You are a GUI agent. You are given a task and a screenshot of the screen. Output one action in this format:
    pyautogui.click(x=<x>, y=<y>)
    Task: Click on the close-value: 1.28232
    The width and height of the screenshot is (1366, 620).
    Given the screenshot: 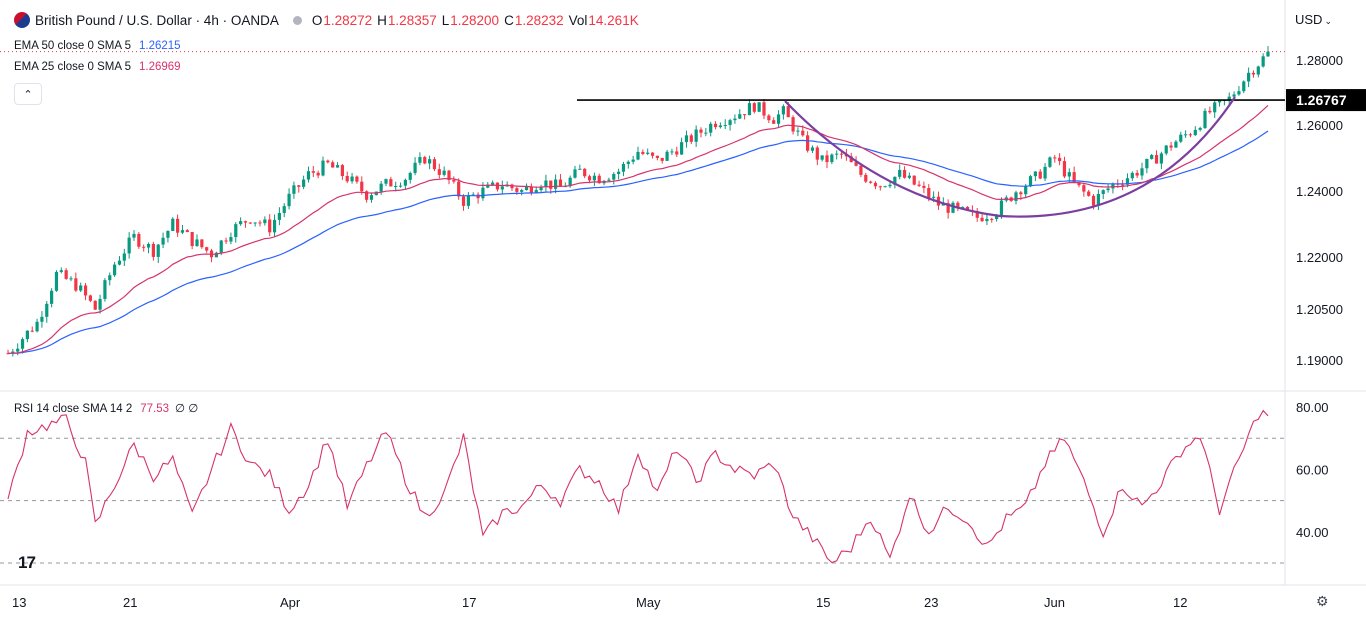 What is the action you would take?
    pyautogui.click(x=539, y=20)
    